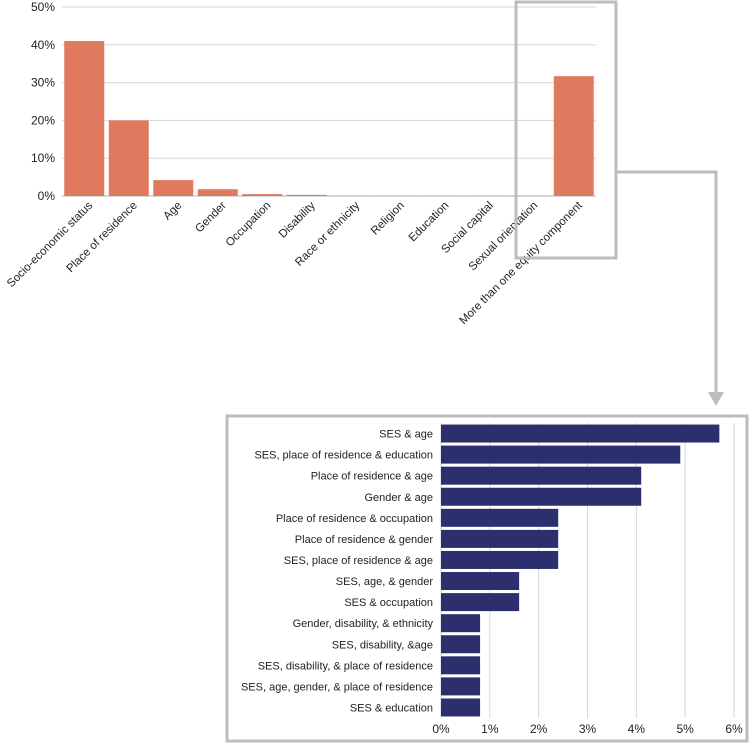  What do you see at coordinates (382, 645) in the screenshot?
I see `y-tick-label: SES, disability, &age` at bounding box center [382, 645].